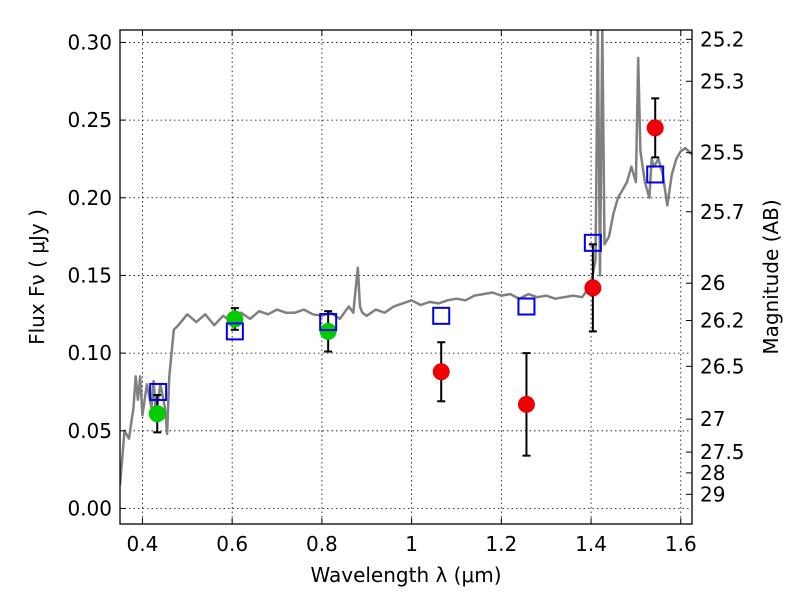 The height and width of the screenshot is (600, 800). Describe the element at coordinates (89, 198) in the screenshot. I see `y-tick-label: 0.20` at that location.